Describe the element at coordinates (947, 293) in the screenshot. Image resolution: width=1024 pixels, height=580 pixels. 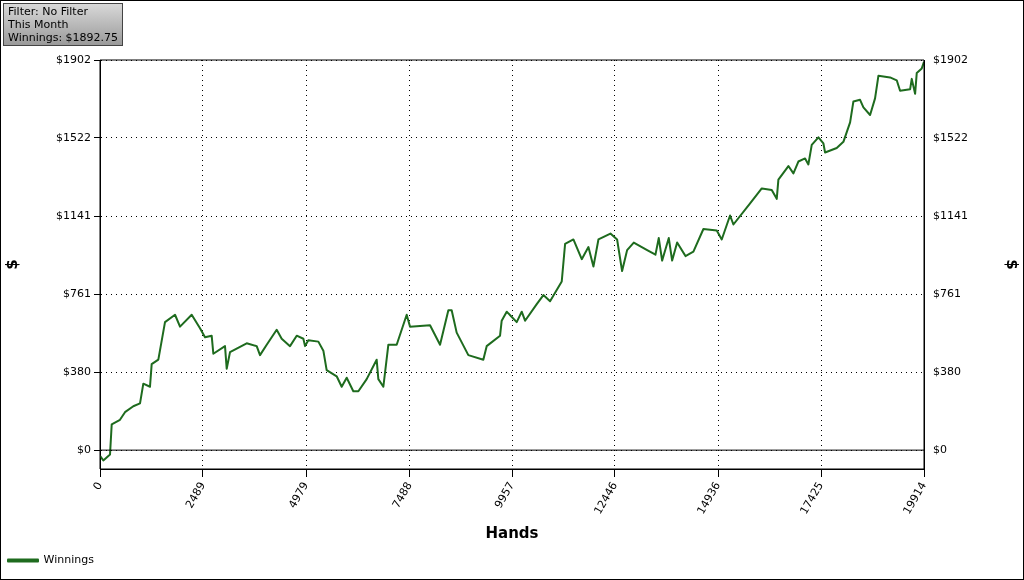
I see `y2-tick-label: $761` at that location.